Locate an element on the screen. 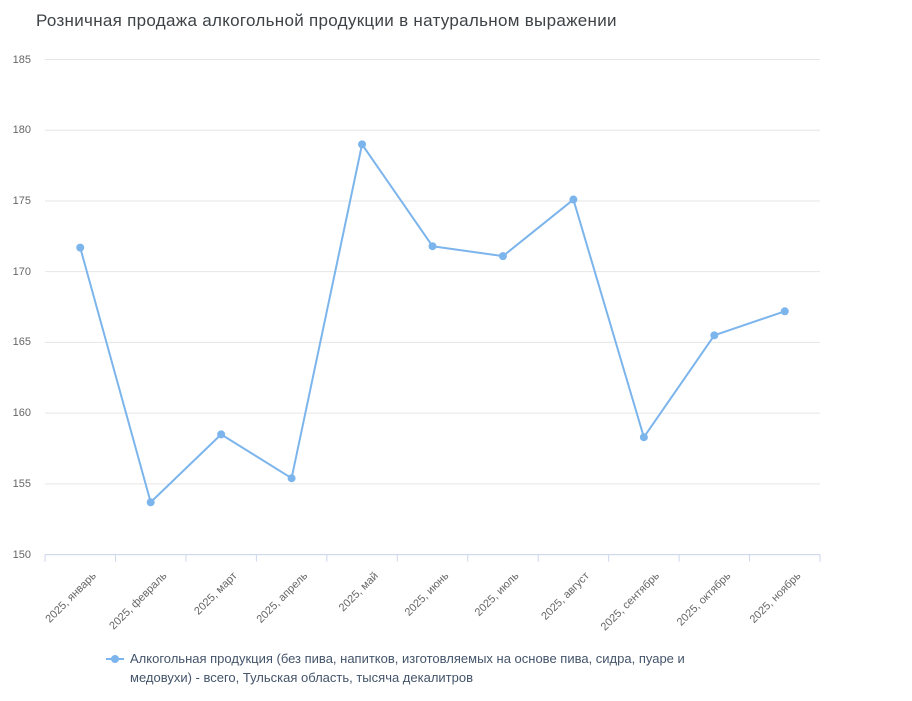 The width and height of the screenshot is (912, 701). legend-series-marker-icon is located at coordinates (115, 659).